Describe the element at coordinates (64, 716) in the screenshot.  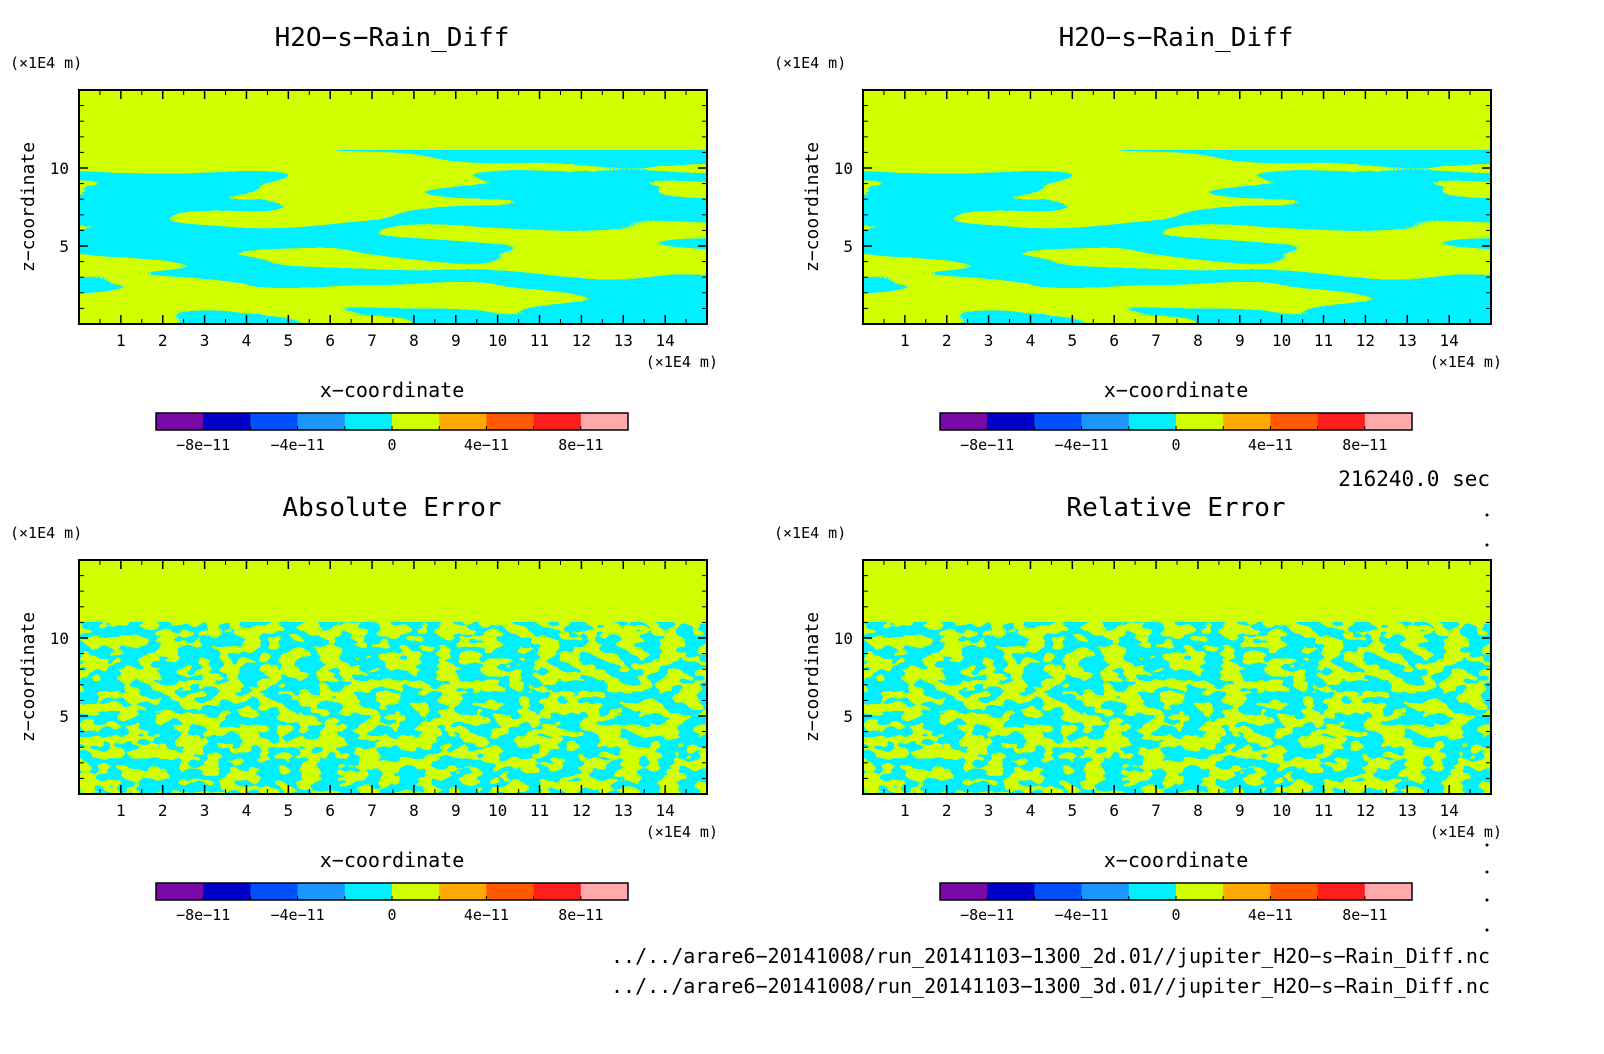
I see `y-tick-label: 5` at that location.